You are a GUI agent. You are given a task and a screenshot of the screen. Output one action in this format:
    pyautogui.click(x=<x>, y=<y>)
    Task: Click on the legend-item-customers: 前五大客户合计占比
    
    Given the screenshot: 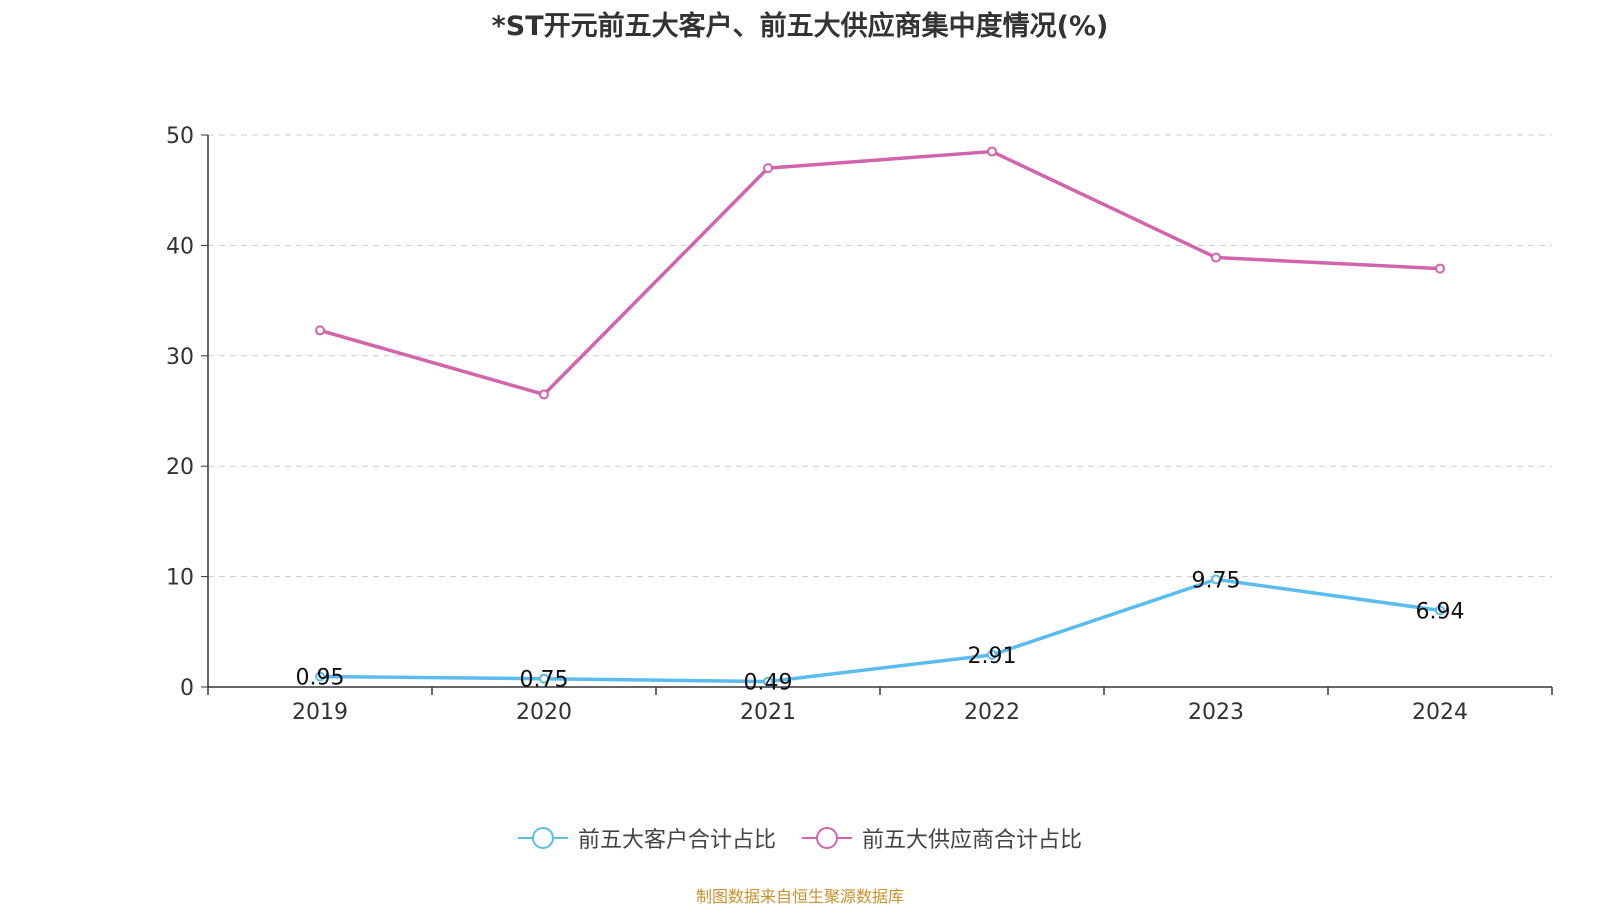 What is the action you would take?
    pyautogui.click(x=646, y=838)
    